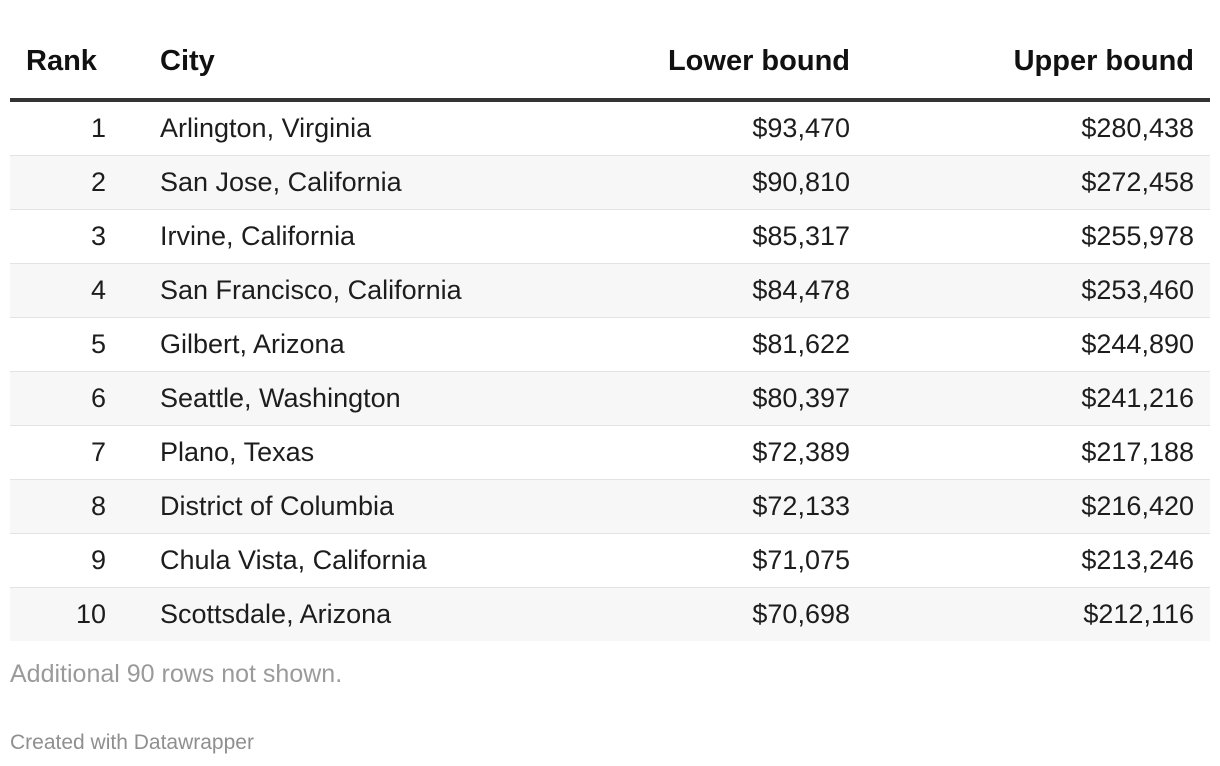 This screenshot has width=1220, height=766. I want to click on lower-bound-cell: $72,389, so click(678, 452).